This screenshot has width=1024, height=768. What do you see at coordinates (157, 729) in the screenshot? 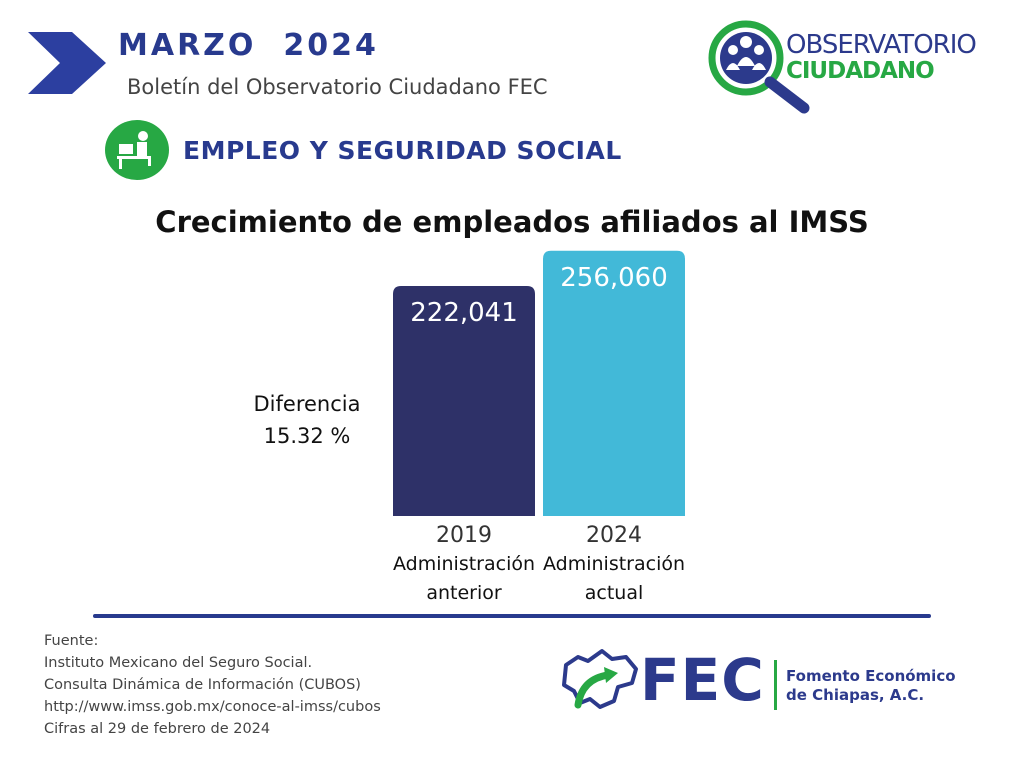
I see `source-line: Cifras al 29 de febrero de 2024` at bounding box center [157, 729].